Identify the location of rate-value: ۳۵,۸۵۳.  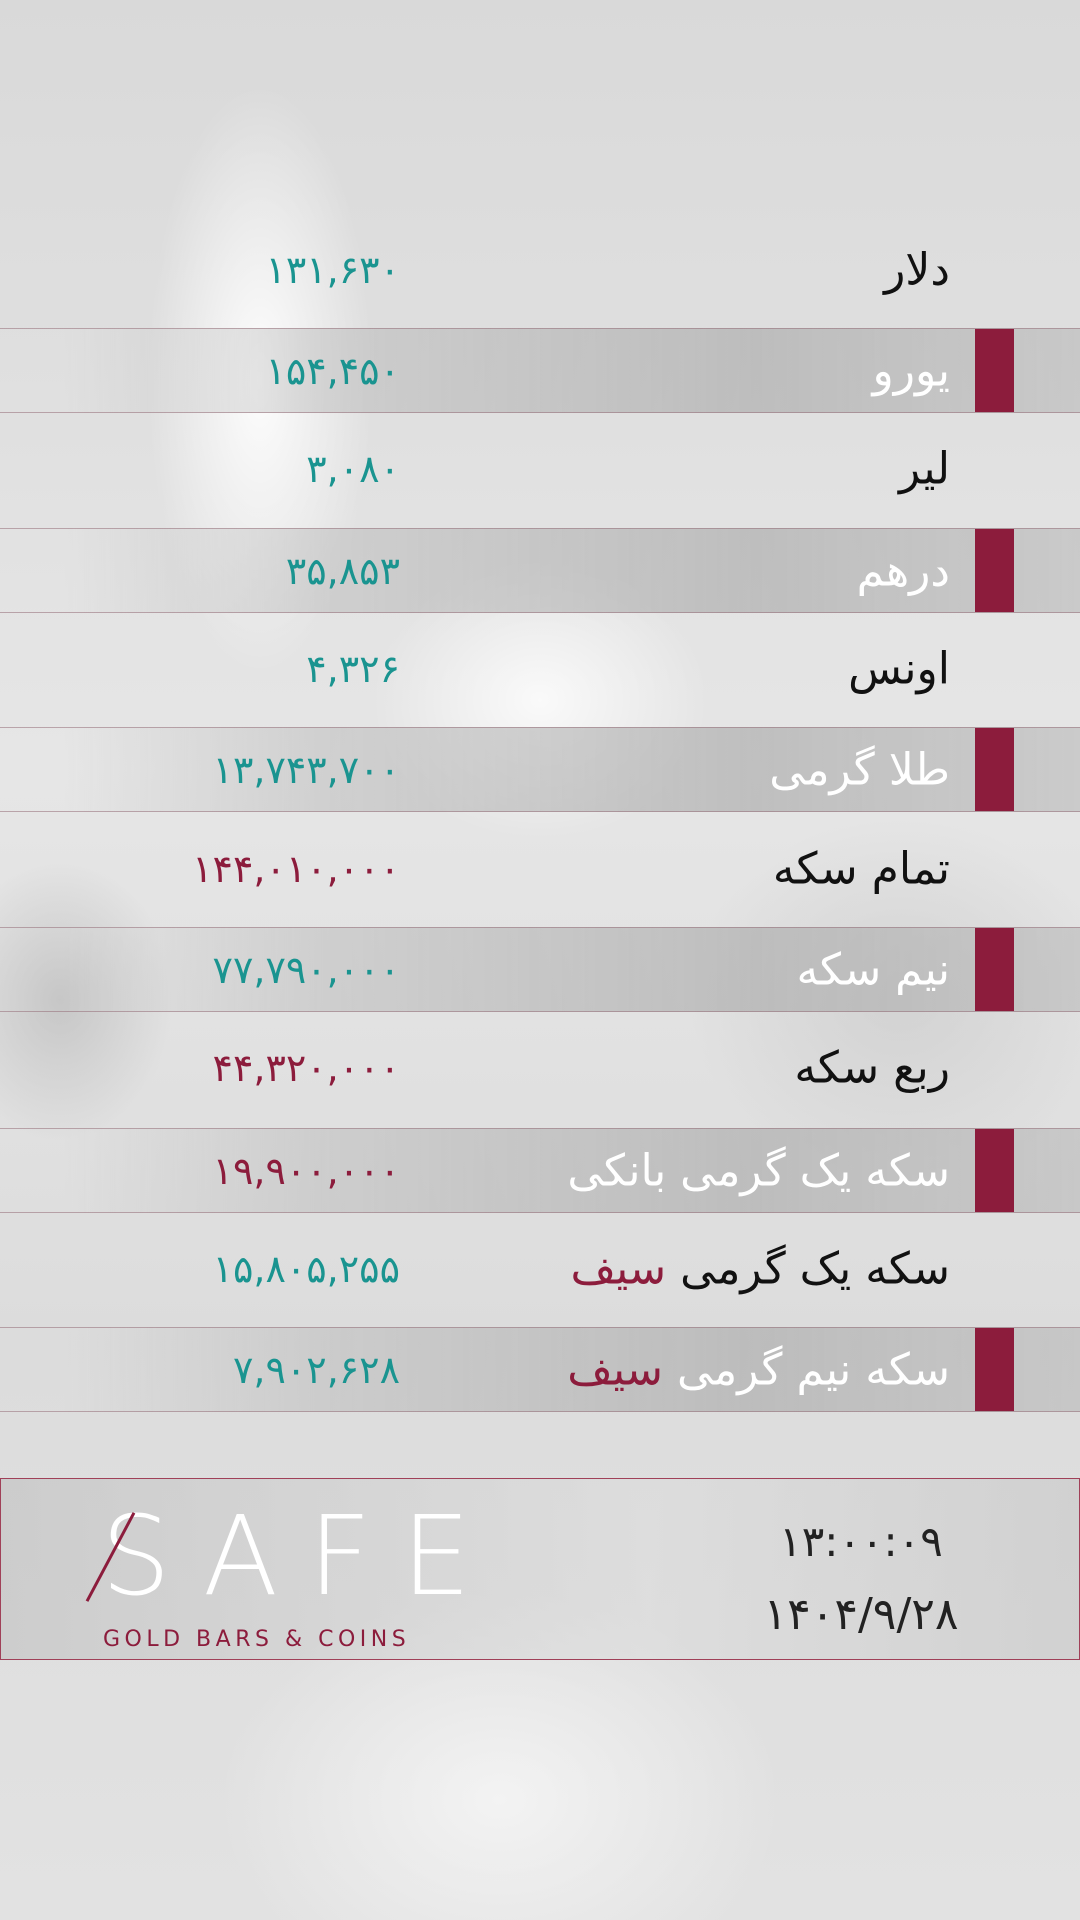
(342, 570).